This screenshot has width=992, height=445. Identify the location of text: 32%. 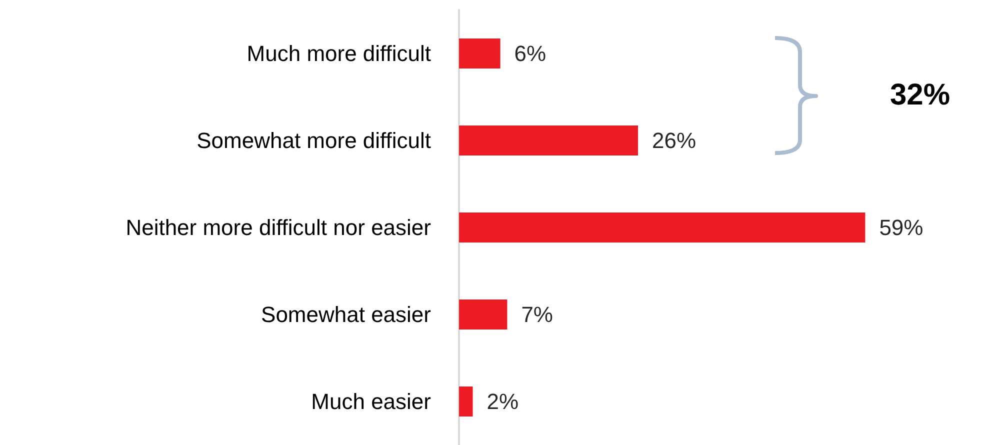
(920, 95).